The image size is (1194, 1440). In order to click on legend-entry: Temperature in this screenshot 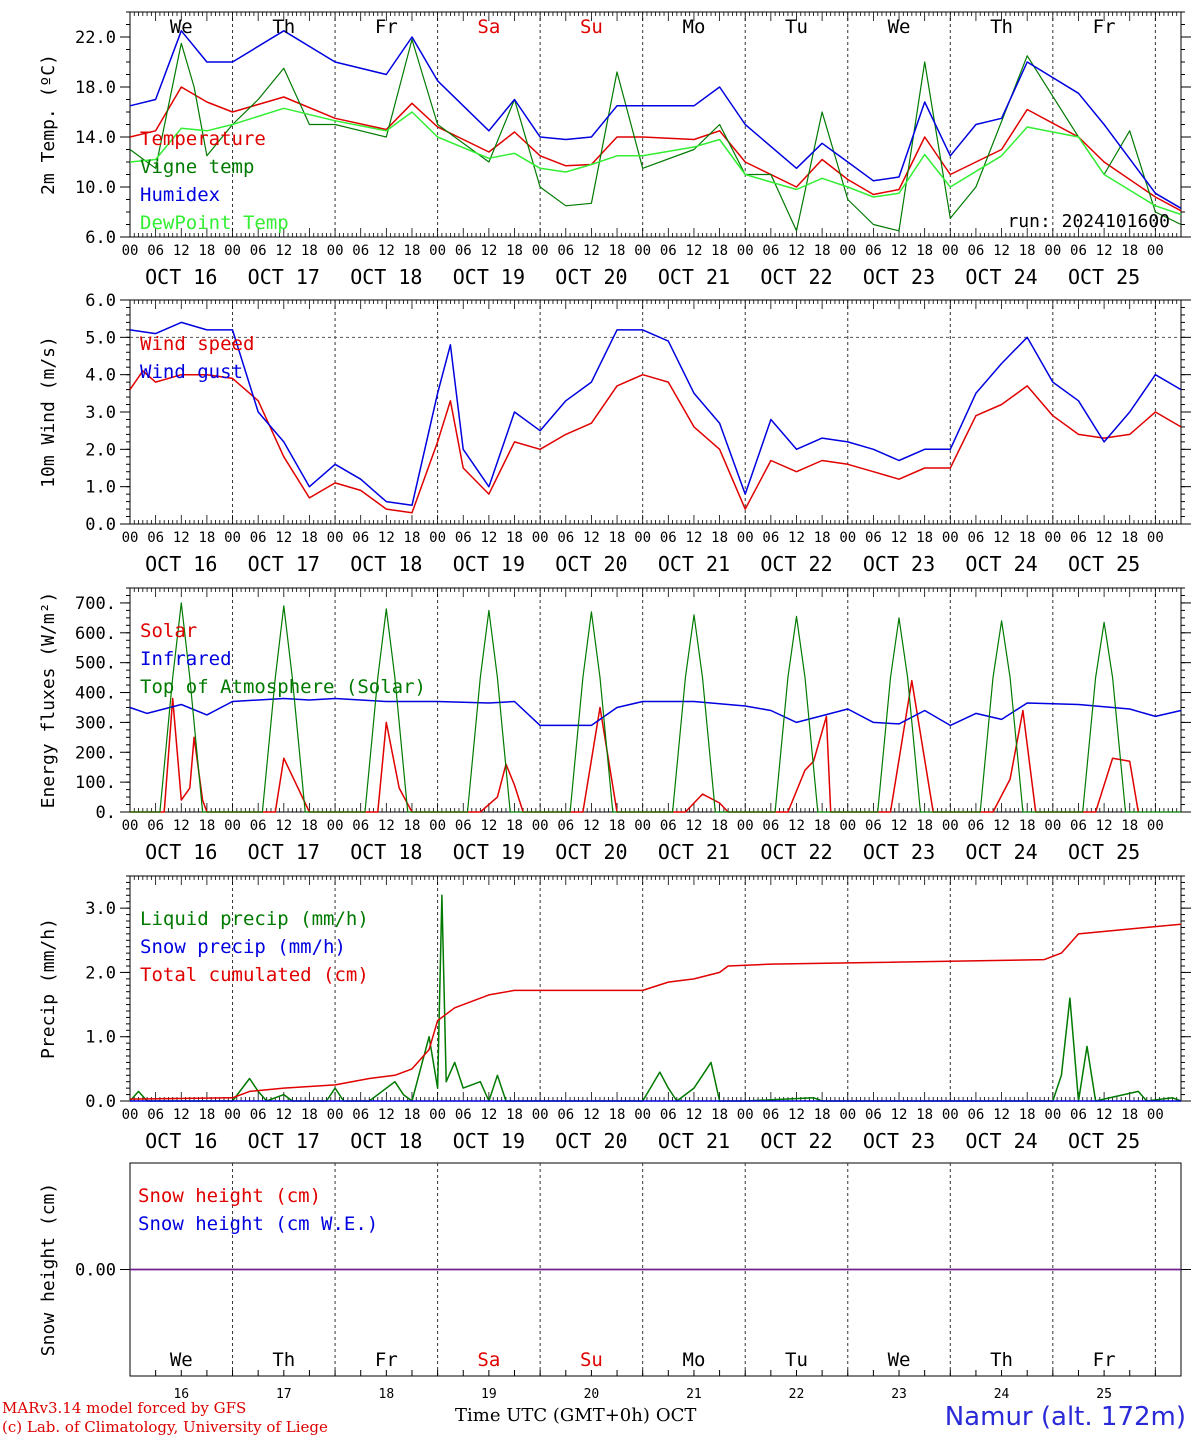, I will do `click(203, 139)`.